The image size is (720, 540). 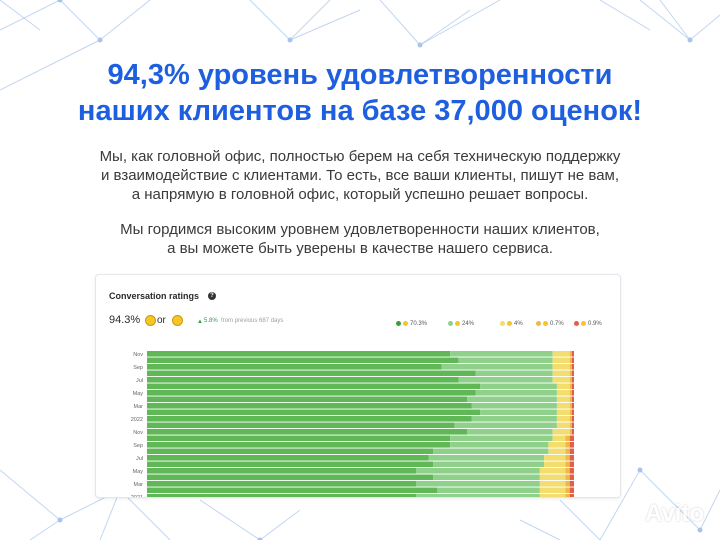 What do you see at coordinates (161, 320) in the screenshot?
I see `or-label: or` at bounding box center [161, 320].